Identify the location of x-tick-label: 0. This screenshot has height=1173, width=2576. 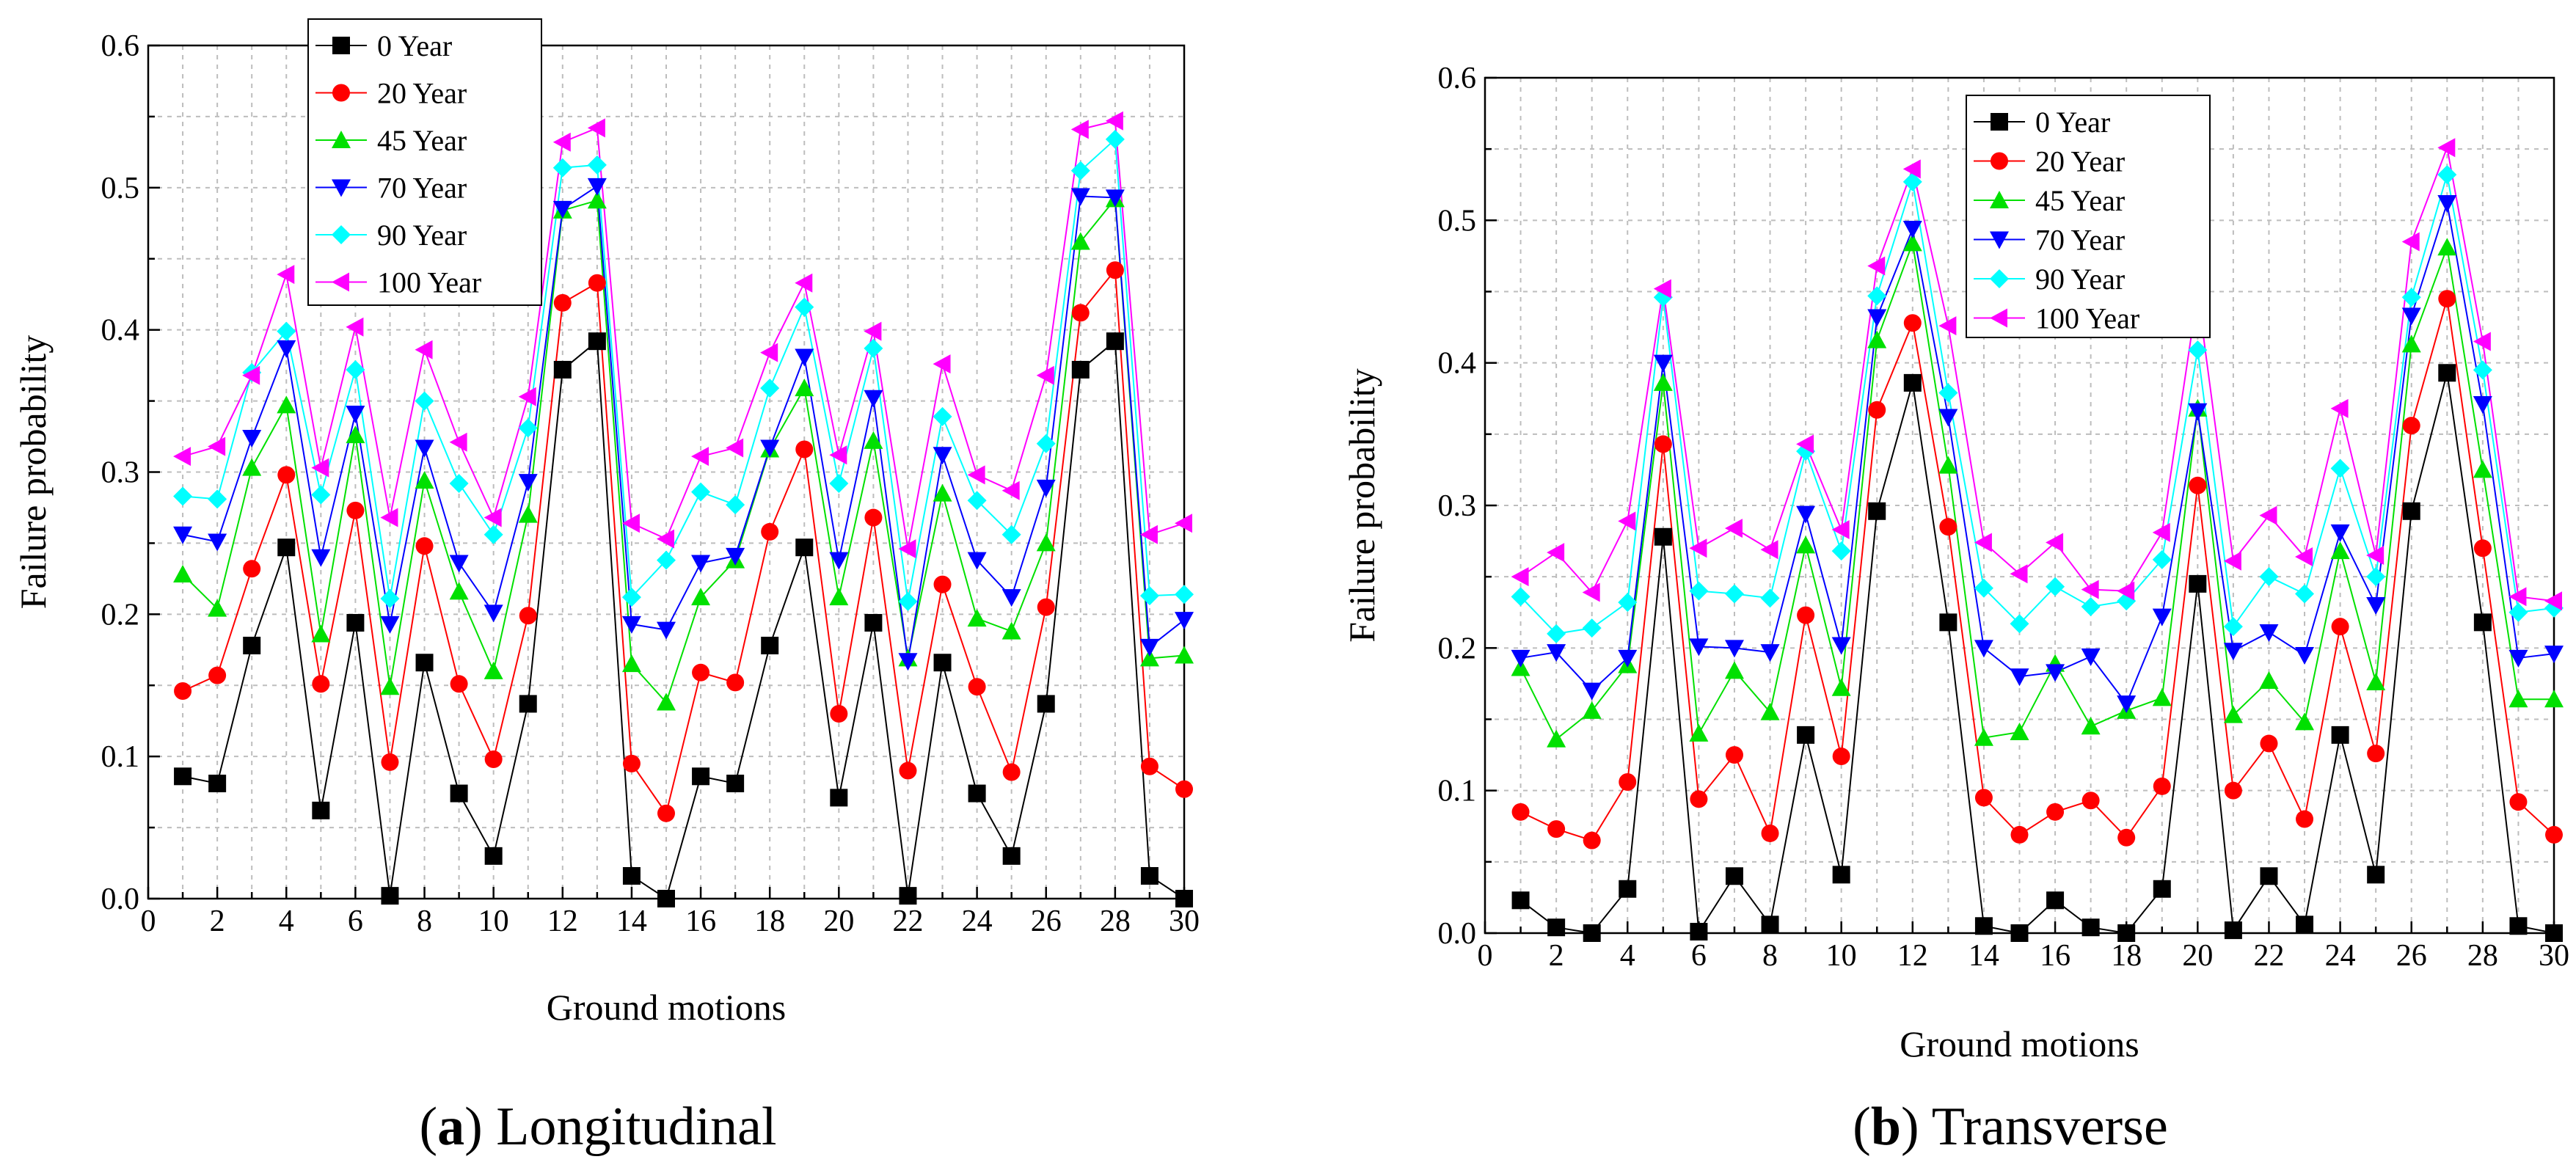
(149, 922).